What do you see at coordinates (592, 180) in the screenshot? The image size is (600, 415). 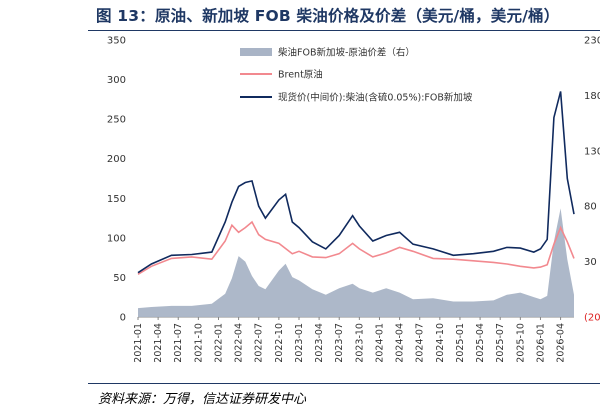 I see `y-axis-right-ticks: (20) 30 80 130 180 230` at bounding box center [592, 180].